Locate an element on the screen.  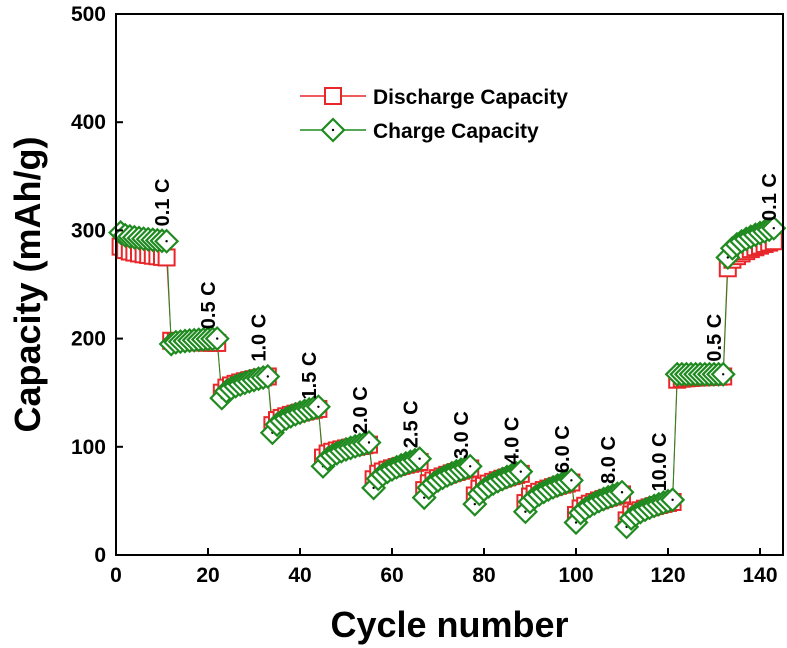
y-tick-label: 200 is located at coordinates (88, 339).